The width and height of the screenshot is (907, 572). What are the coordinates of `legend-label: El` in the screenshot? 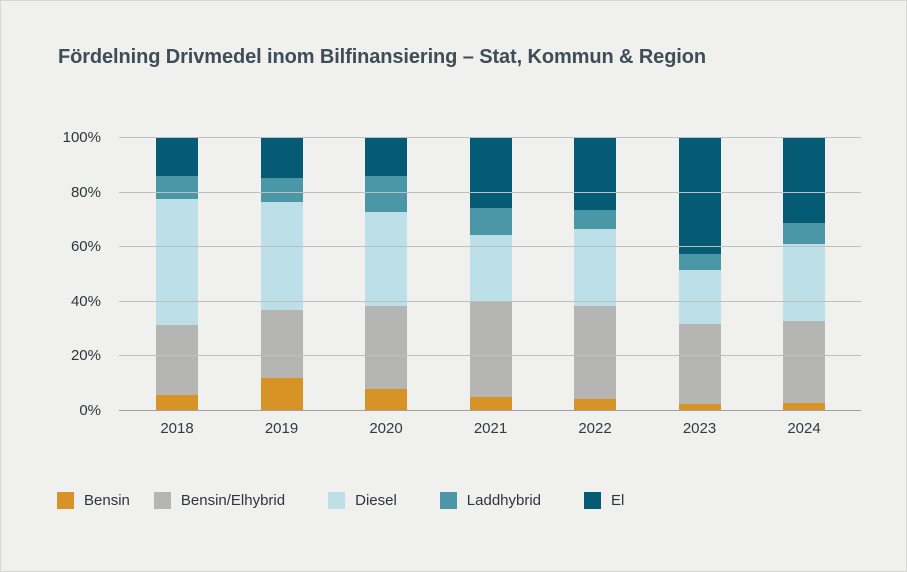 It's located at (618, 500).